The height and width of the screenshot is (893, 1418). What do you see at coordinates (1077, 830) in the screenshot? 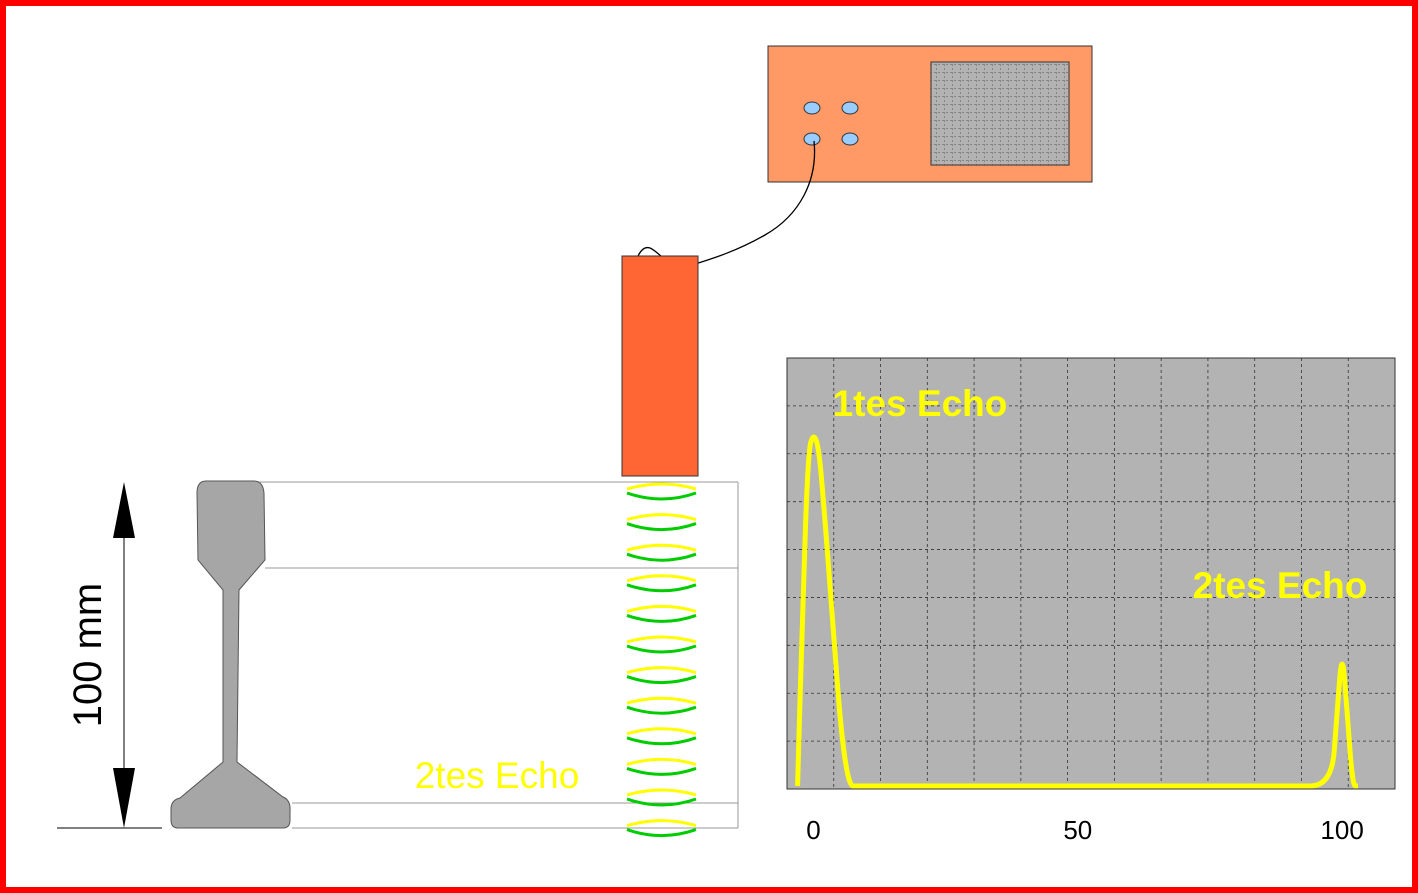
I see `x-tick-label: 50` at bounding box center [1077, 830].